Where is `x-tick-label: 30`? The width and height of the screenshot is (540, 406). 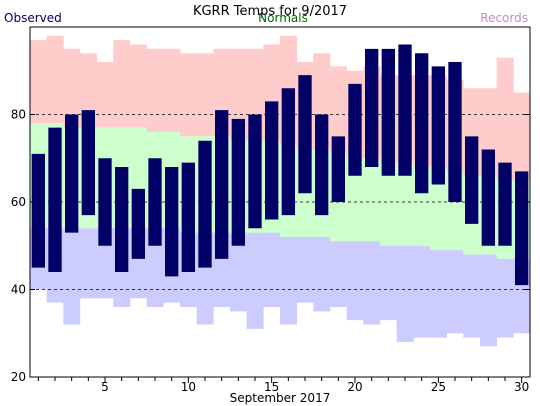 x-tick-label: 30 is located at coordinates (521, 387).